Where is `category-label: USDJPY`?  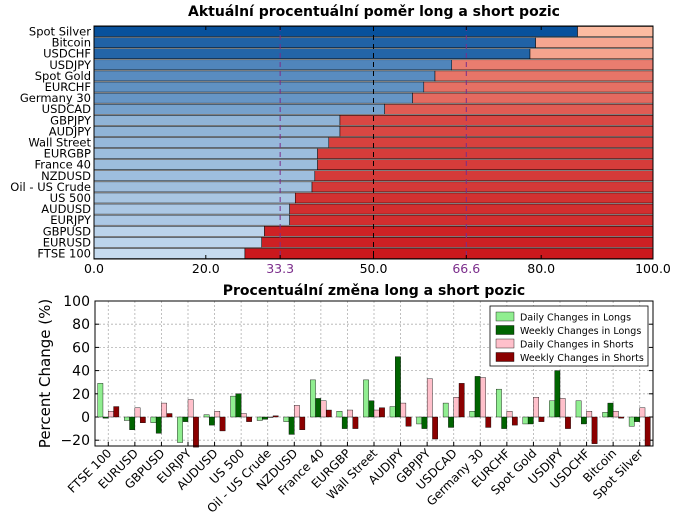 category-label: USDJPY is located at coordinates (70, 65).